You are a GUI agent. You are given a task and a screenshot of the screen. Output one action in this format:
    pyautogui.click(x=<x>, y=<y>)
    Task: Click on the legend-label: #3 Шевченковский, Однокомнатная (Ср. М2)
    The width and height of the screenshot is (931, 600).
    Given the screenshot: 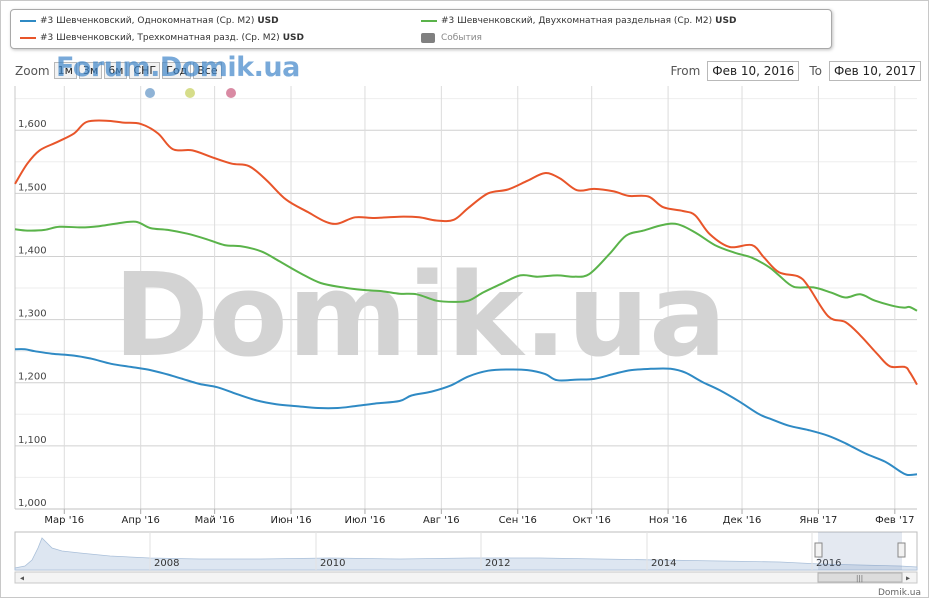 What is the action you would take?
    pyautogui.click(x=147, y=21)
    